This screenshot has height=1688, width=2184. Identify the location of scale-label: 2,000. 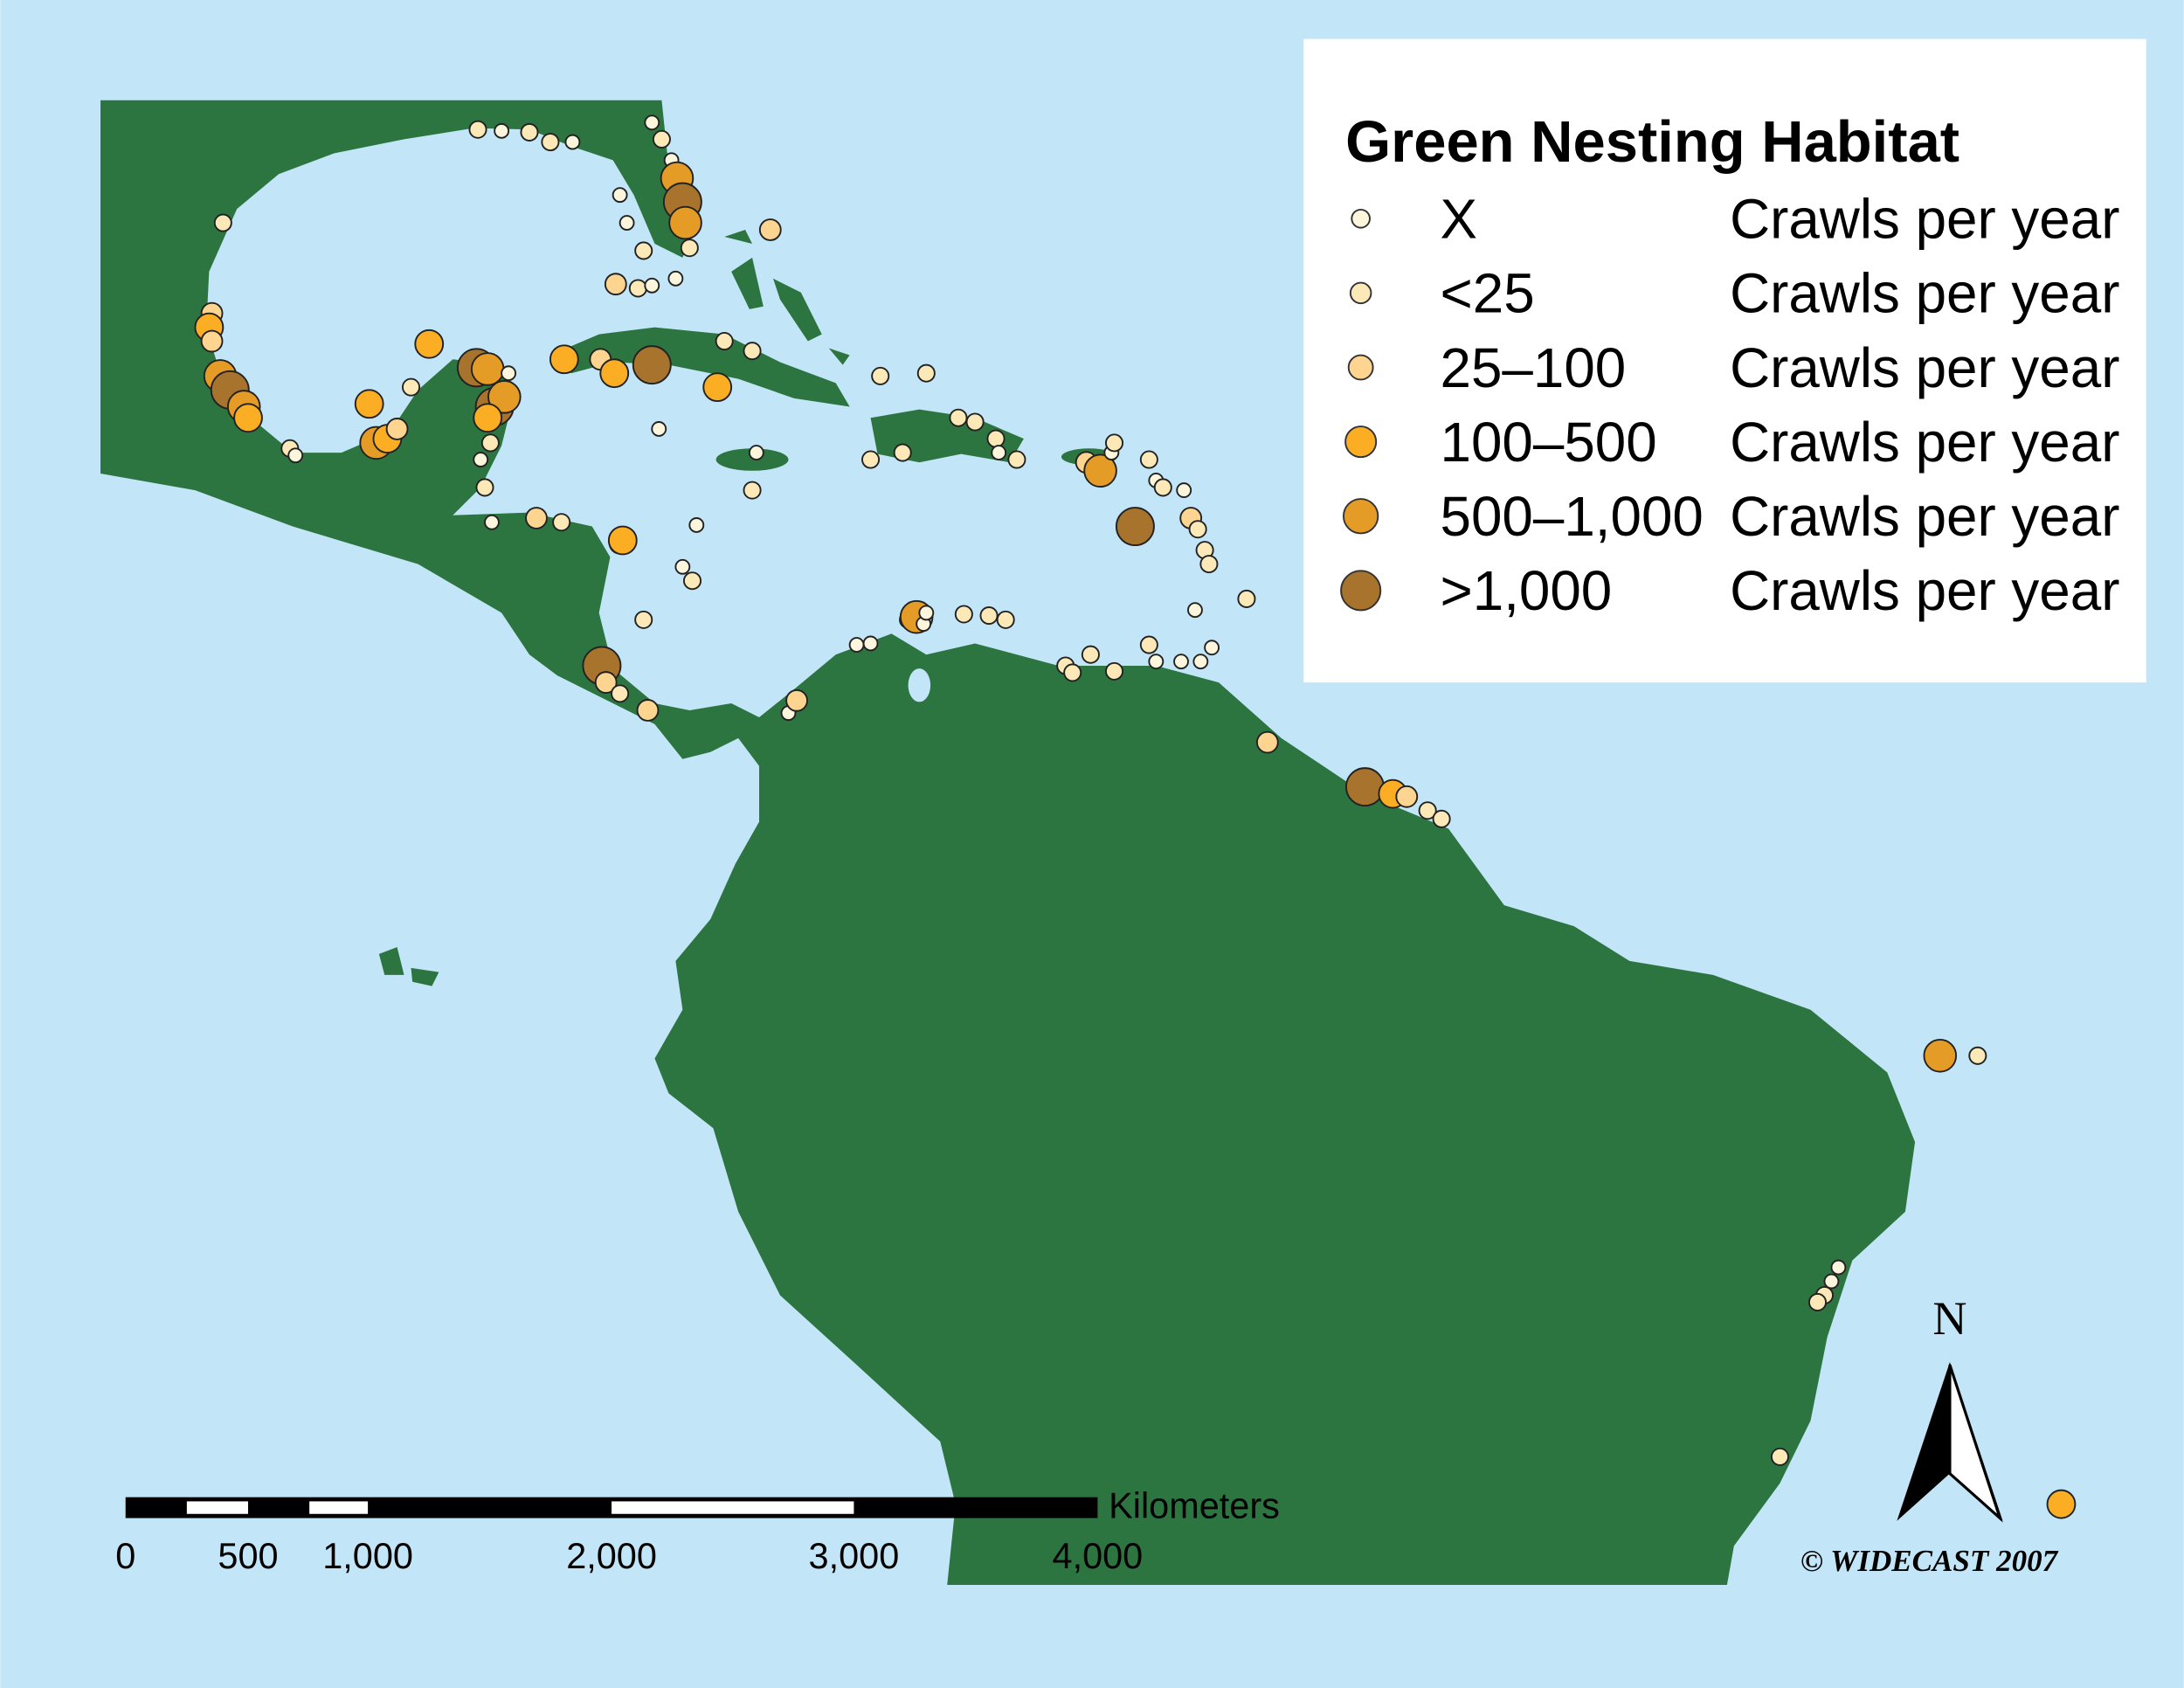
(611, 1555).